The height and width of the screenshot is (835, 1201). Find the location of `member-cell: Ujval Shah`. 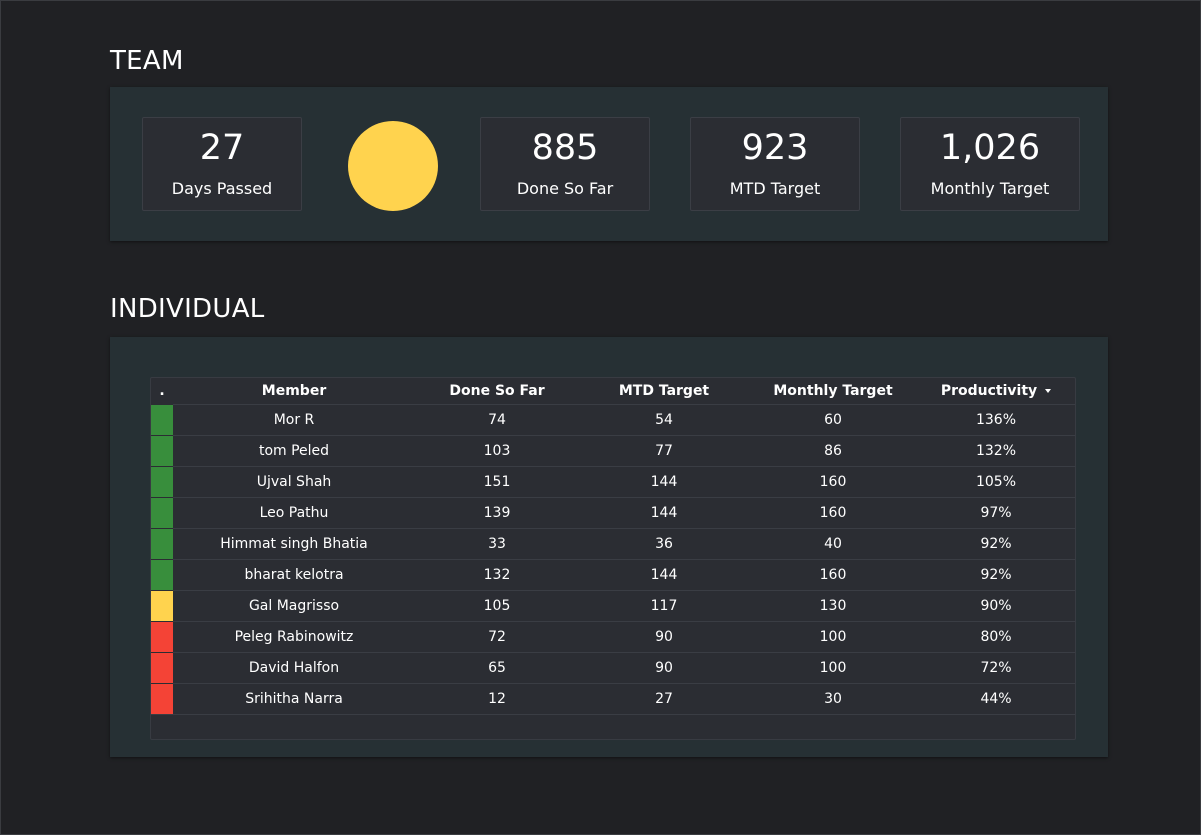

member-cell: Ujval Shah is located at coordinates (294, 482).